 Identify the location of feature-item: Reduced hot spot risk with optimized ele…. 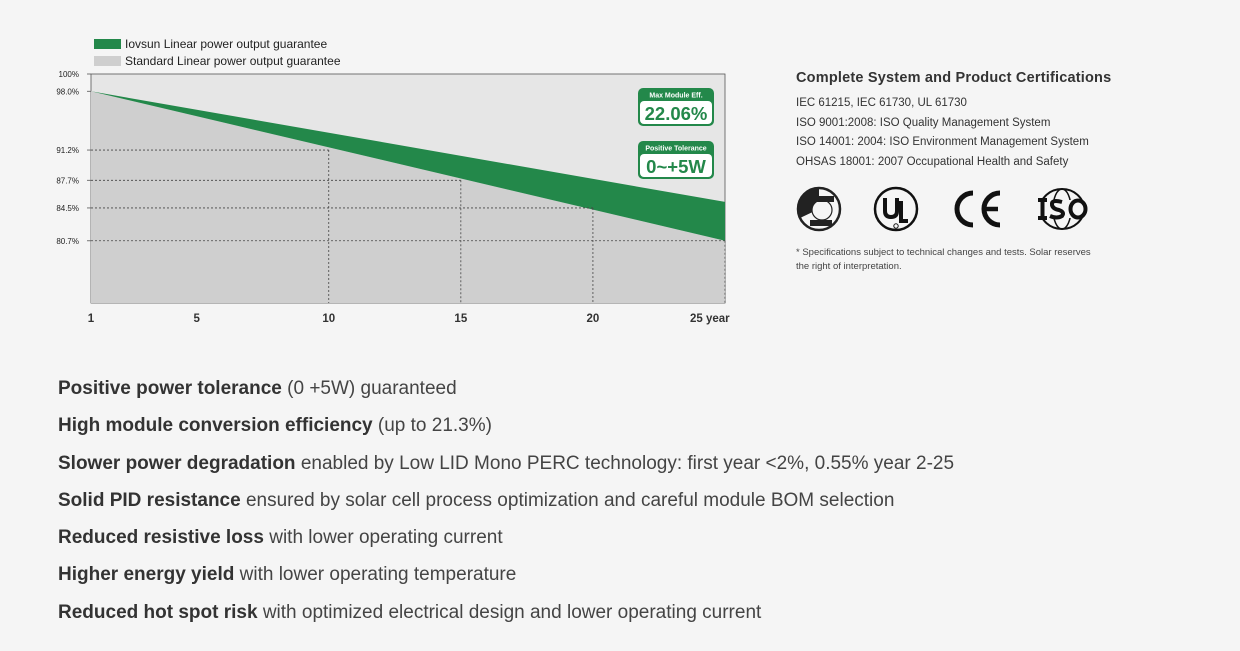
(506, 612).